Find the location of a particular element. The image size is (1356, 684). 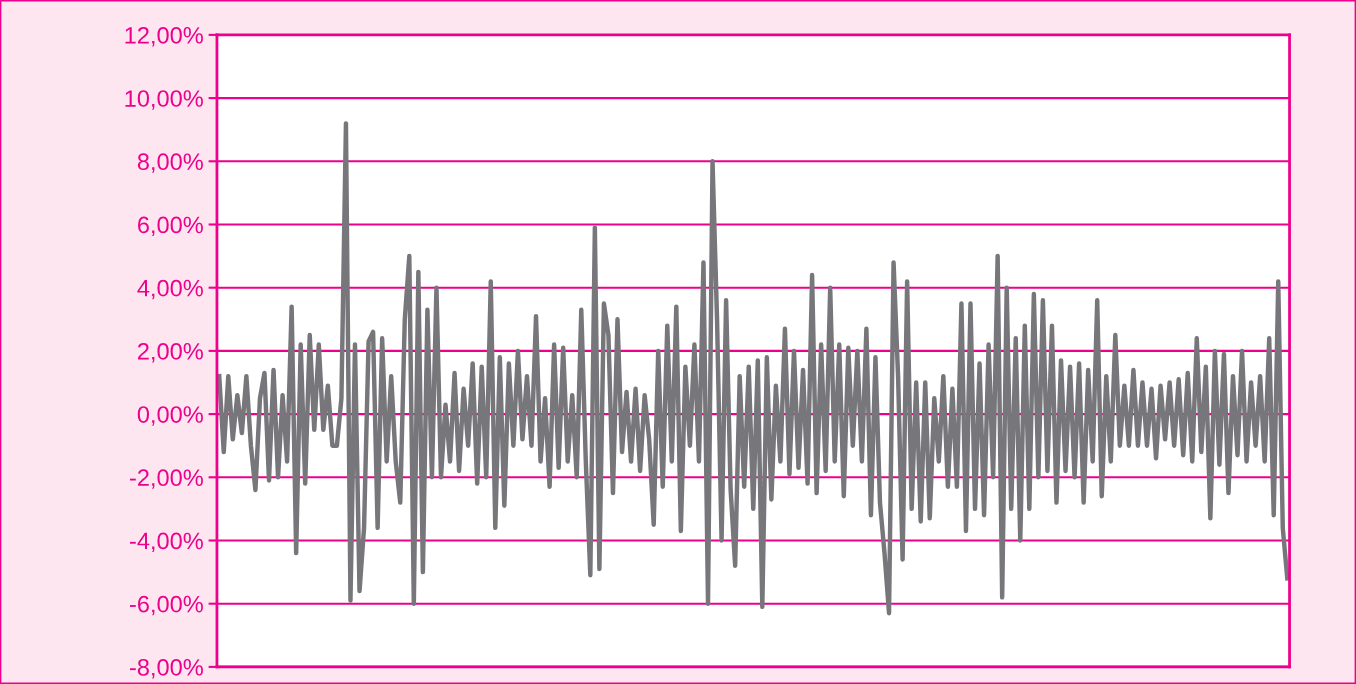

y-tick-label: -2,00% is located at coordinates (166, 479).